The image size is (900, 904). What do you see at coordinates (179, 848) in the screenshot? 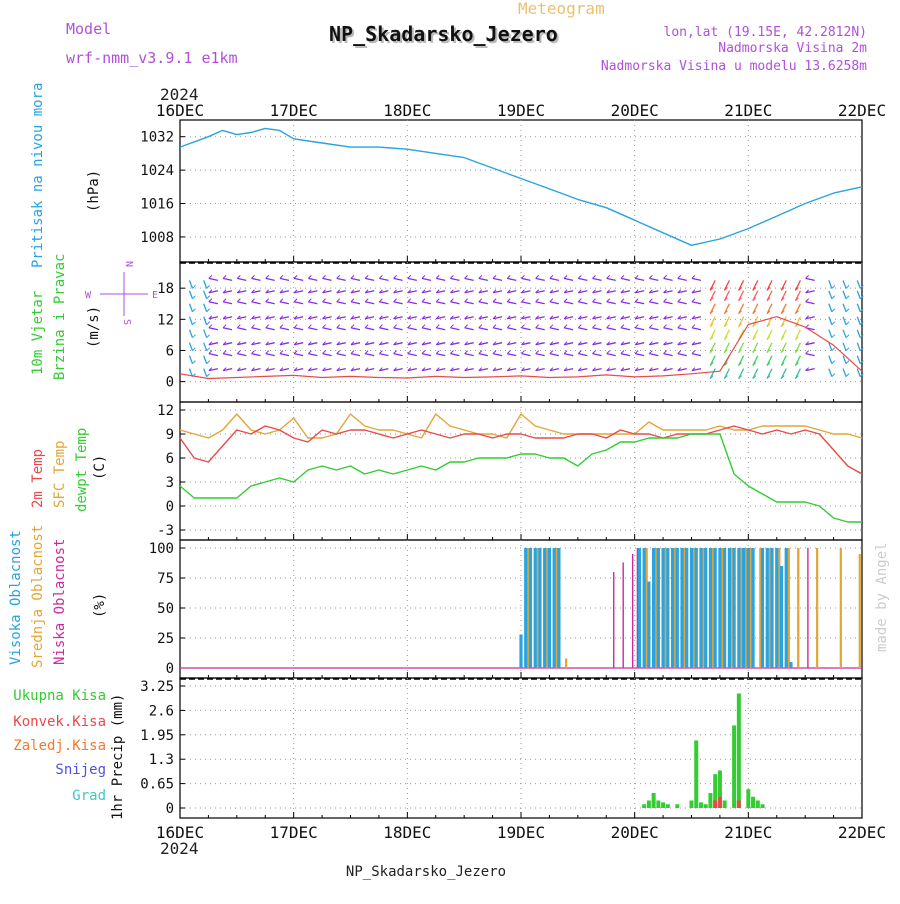
I see `year-bottom: 2024` at bounding box center [179, 848].